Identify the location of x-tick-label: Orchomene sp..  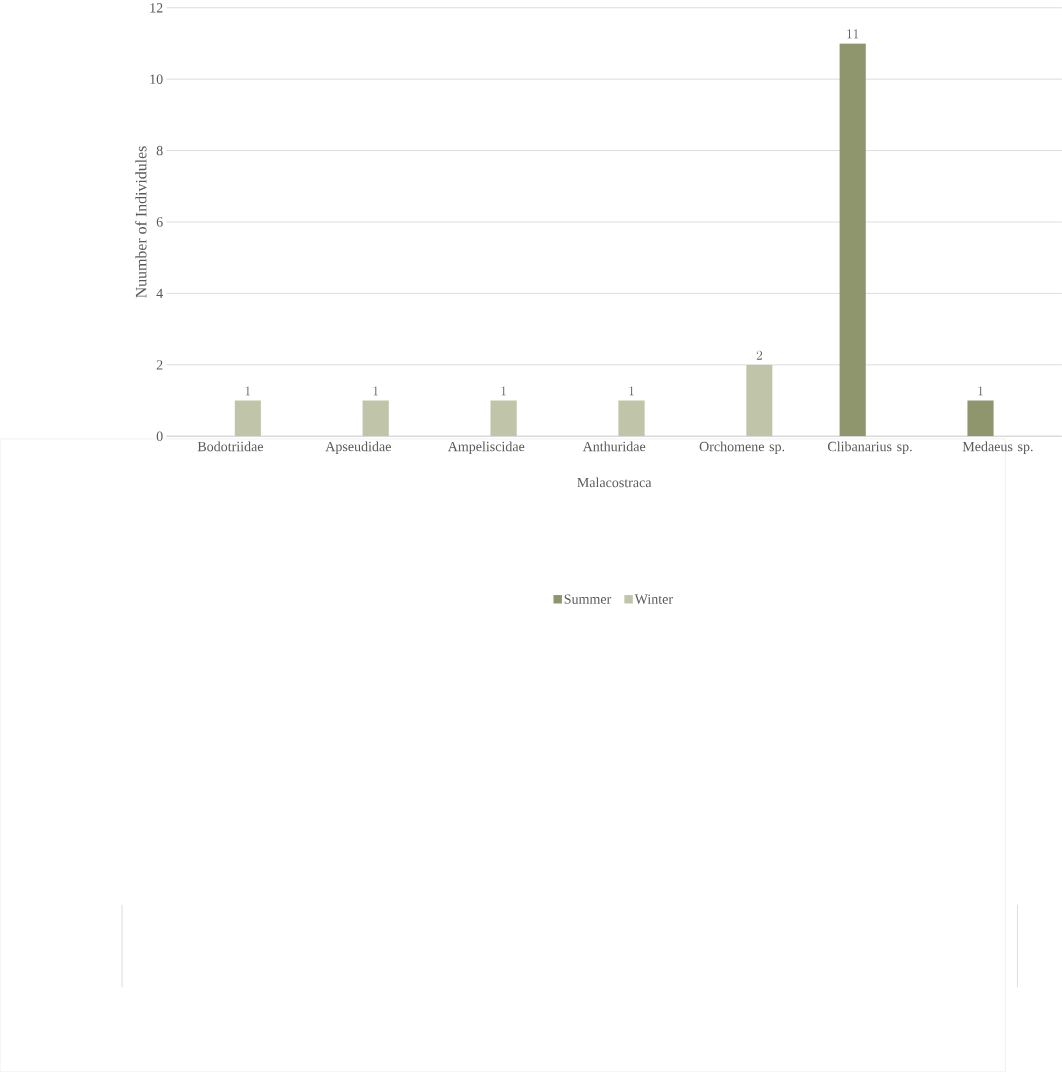
(742, 448).